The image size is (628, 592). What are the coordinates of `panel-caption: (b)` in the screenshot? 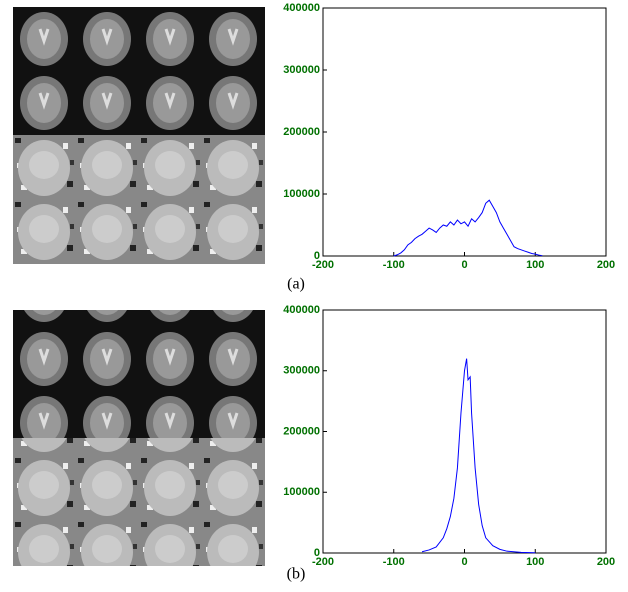 It's located at (296, 574).